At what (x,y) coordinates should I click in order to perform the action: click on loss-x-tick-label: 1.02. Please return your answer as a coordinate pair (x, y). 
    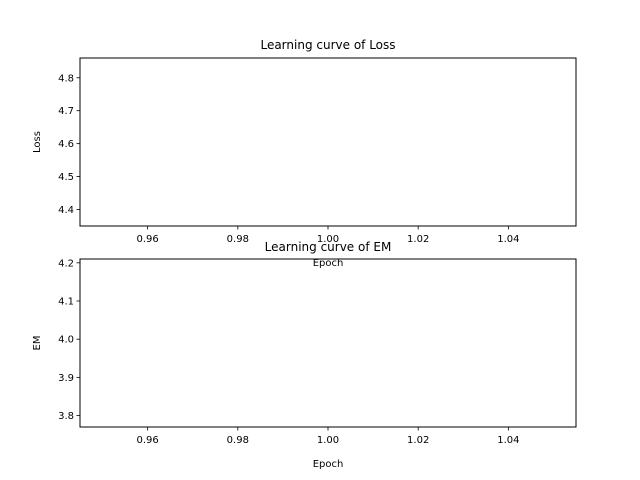
    Looking at the image, I should click on (418, 239).